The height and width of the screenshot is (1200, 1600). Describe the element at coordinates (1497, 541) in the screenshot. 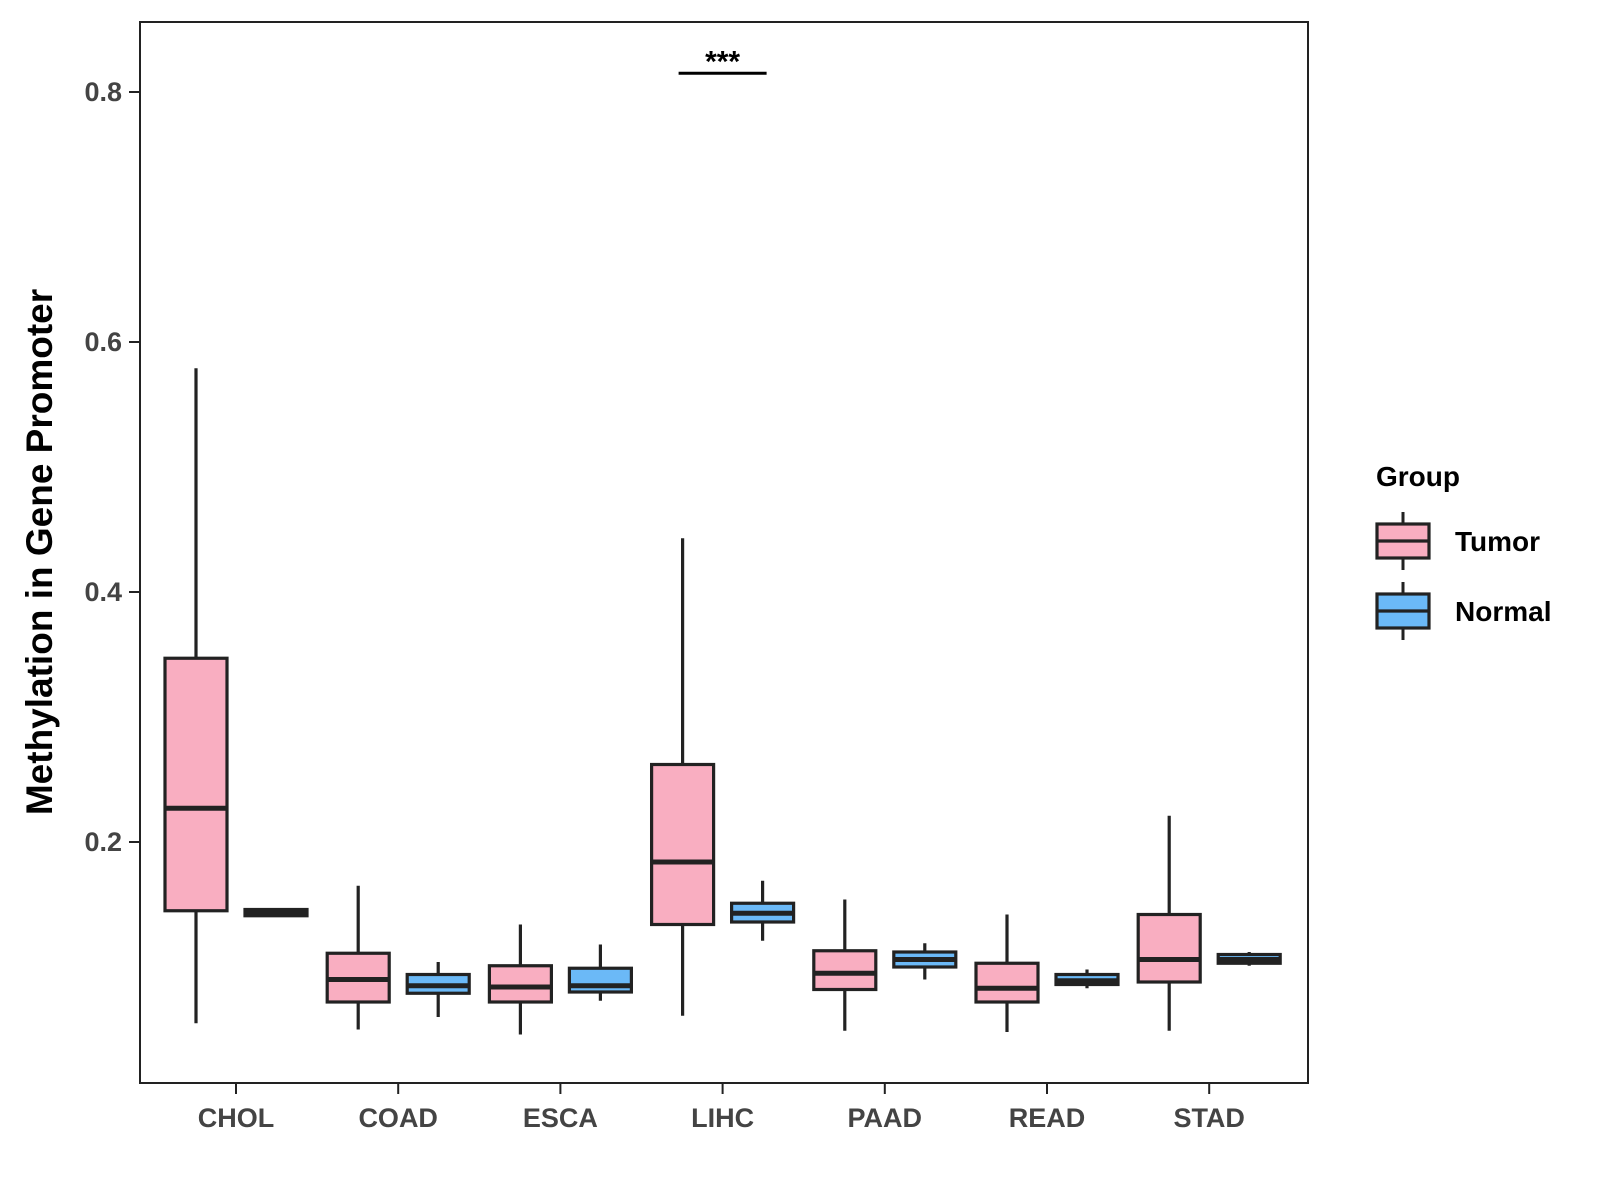

I see `legend-label: Tumor` at that location.